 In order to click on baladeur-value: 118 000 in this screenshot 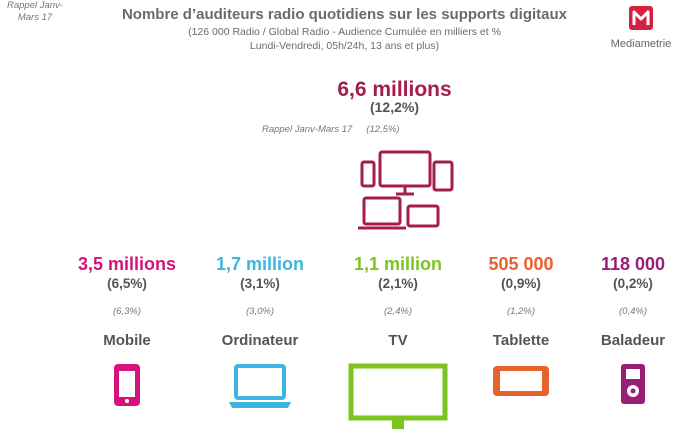, I will do `click(633, 264)`.